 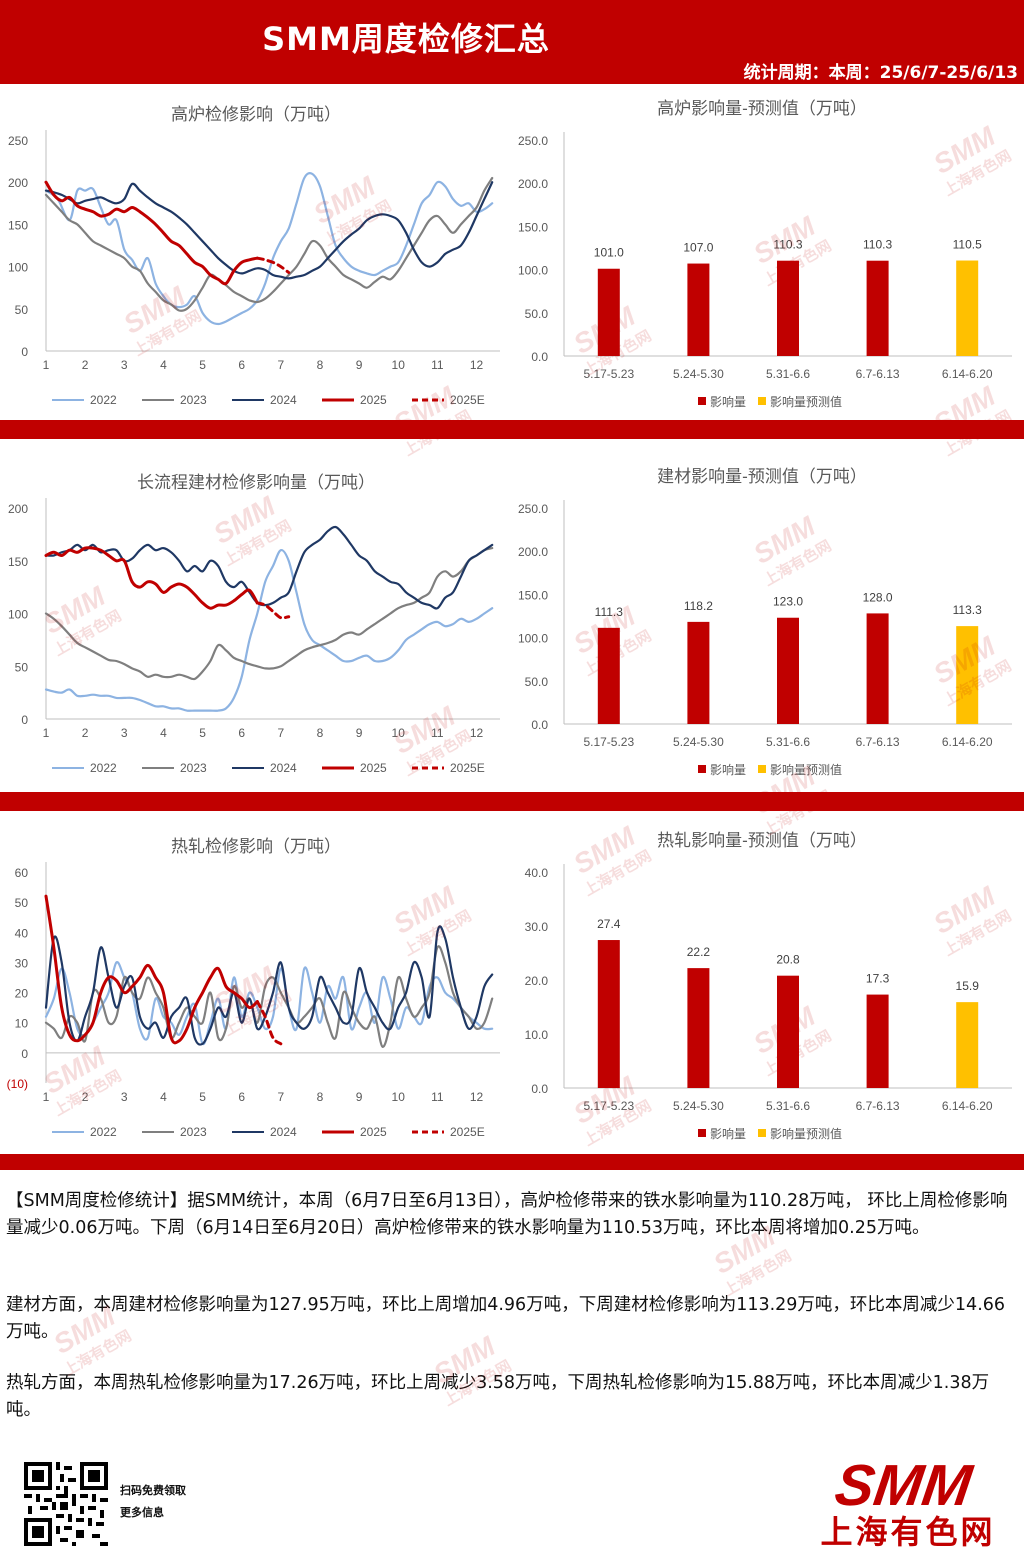 I want to click on bar-value-label: 20.8, so click(x=788, y=960).